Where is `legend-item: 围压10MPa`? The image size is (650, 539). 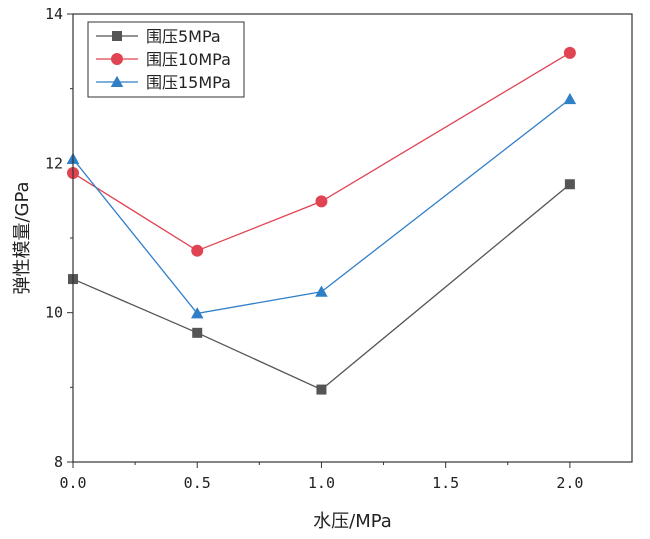 legend-item: 围压10MPa is located at coordinates (163, 59).